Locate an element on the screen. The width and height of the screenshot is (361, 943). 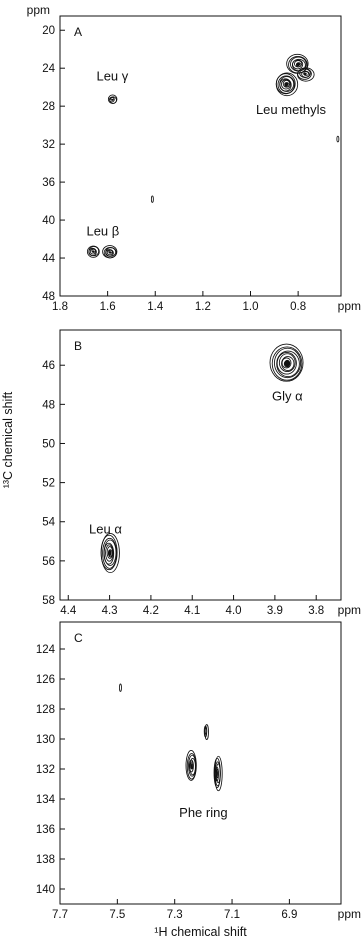
y-tick-label: 58 is located at coordinates (48, 601).